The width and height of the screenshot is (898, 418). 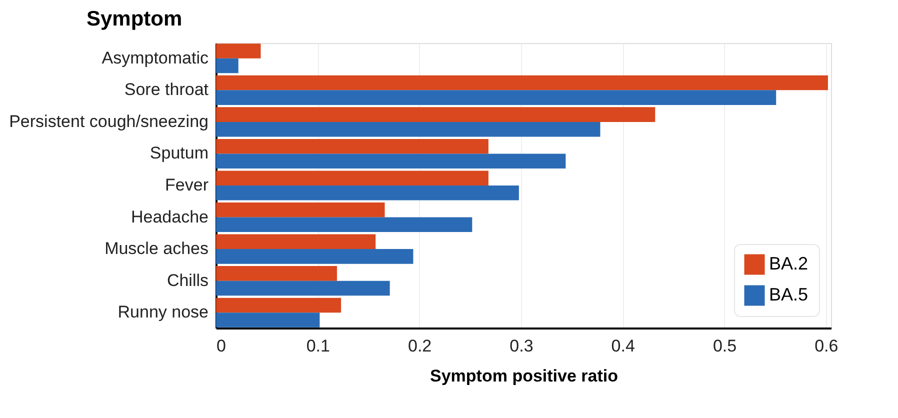 What do you see at coordinates (155, 58) in the screenshot?
I see `y-tick-label: Asymptomatic` at bounding box center [155, 58].